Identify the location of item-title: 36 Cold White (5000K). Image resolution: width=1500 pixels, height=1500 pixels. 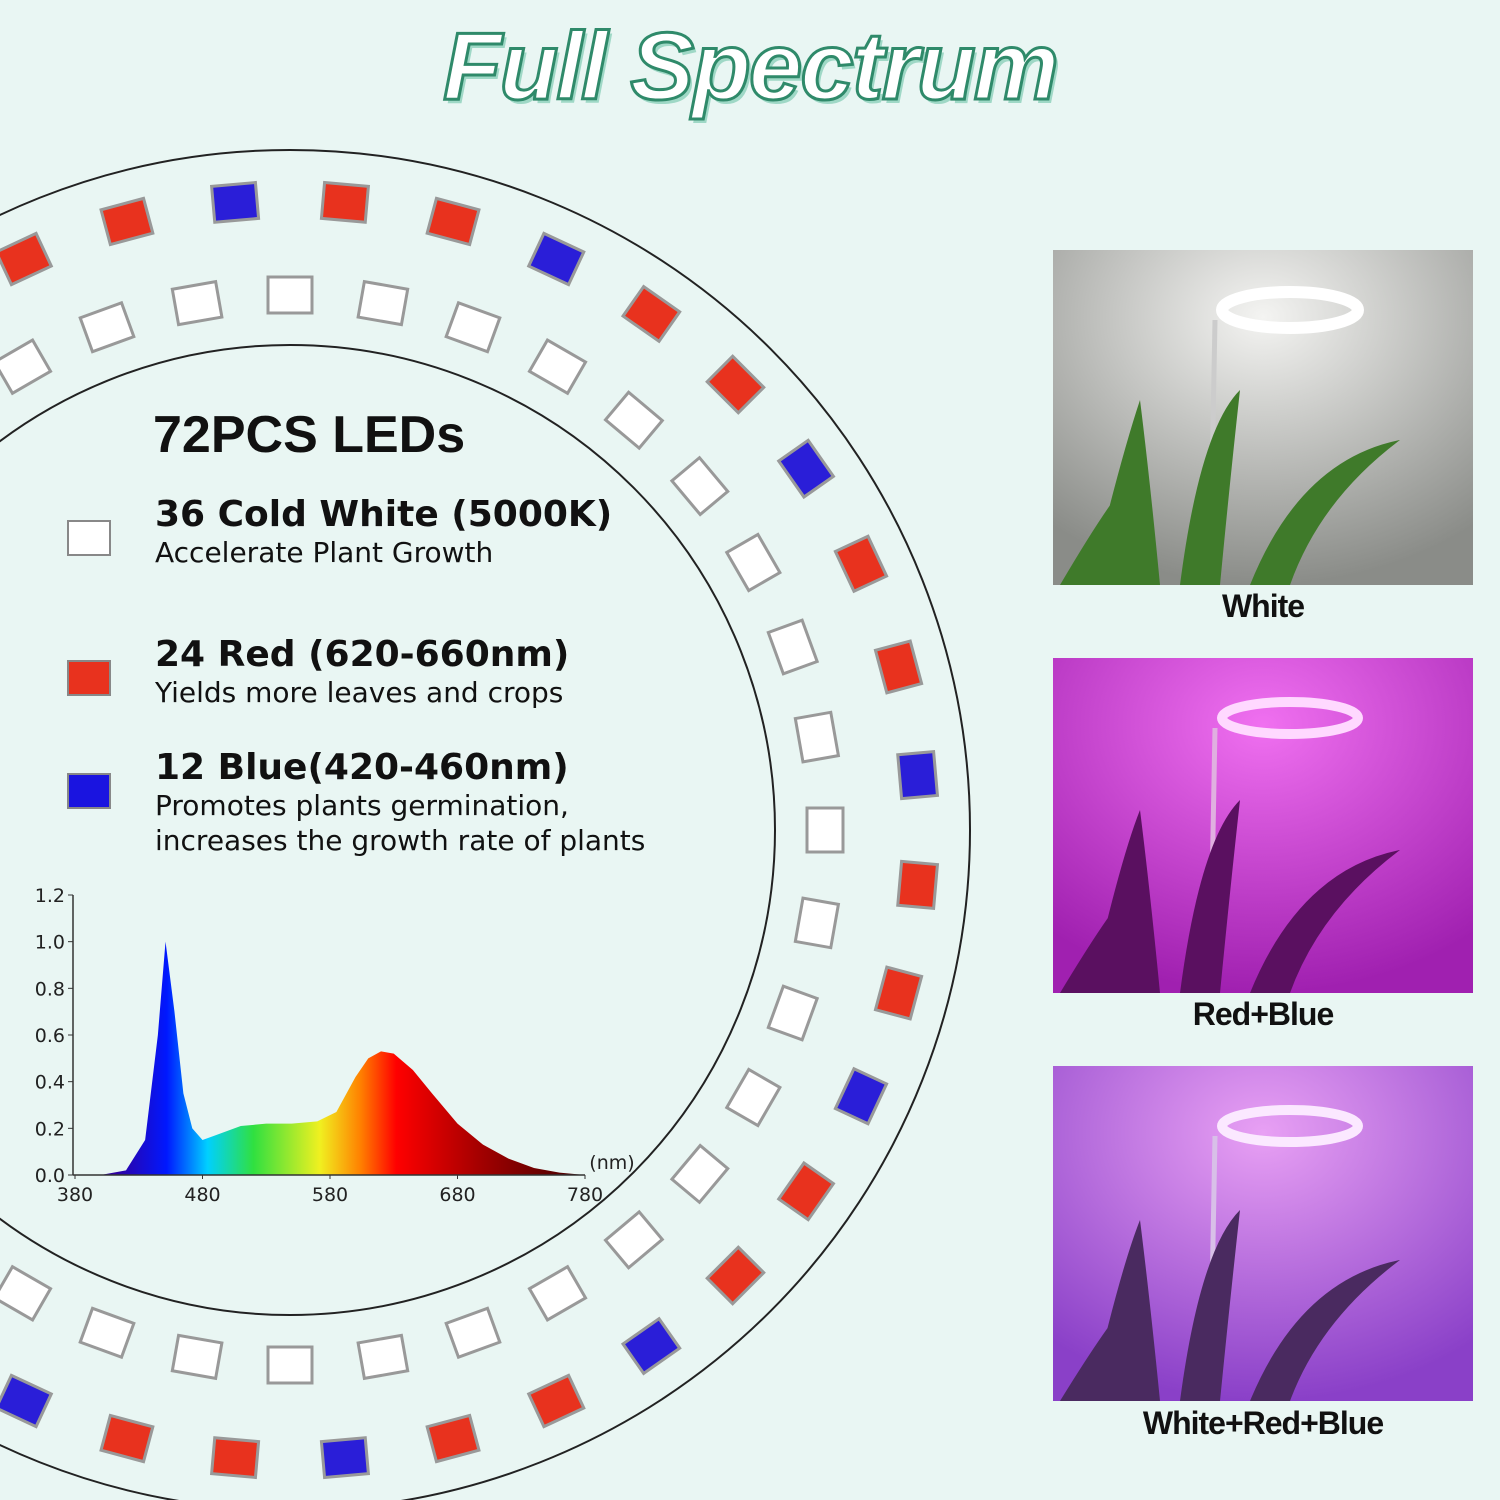
(384, 514).